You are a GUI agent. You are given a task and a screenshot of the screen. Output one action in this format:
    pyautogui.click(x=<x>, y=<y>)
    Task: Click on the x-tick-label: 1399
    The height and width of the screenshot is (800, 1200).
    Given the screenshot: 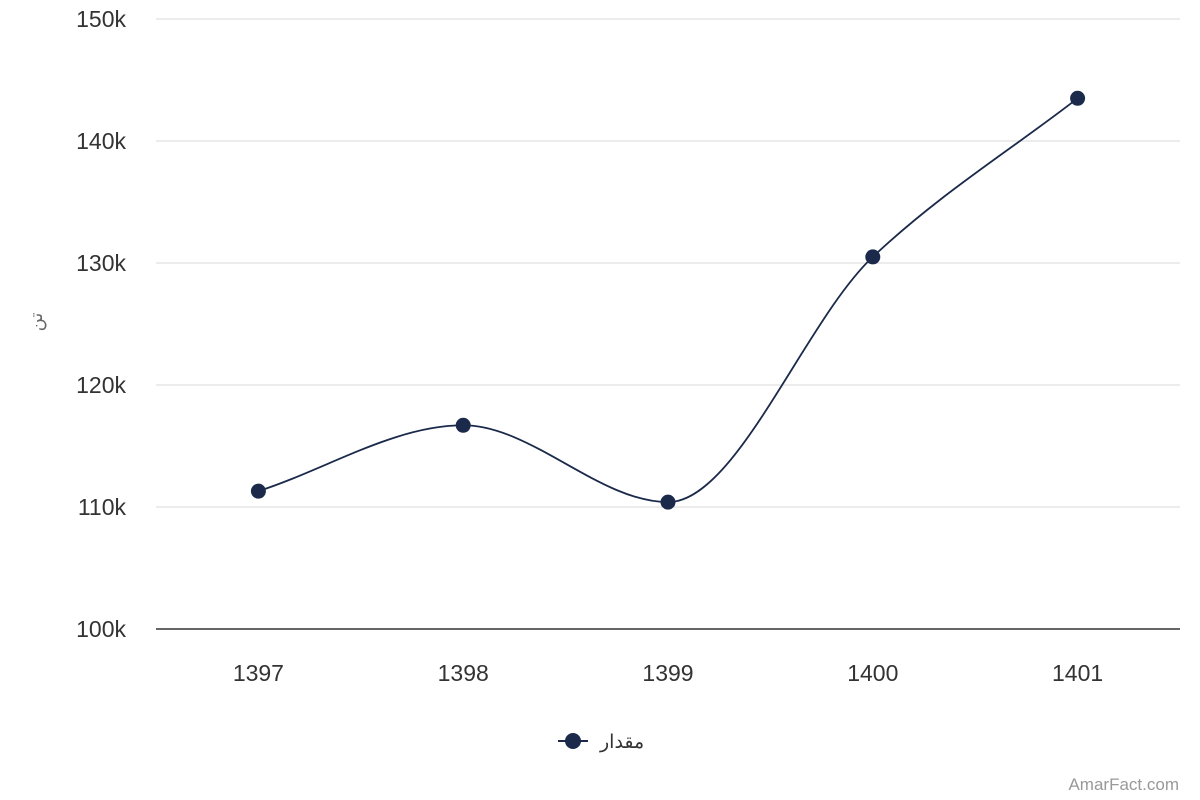 What is the action you would take?
    pyautogui.click(x=667, y=673)
    